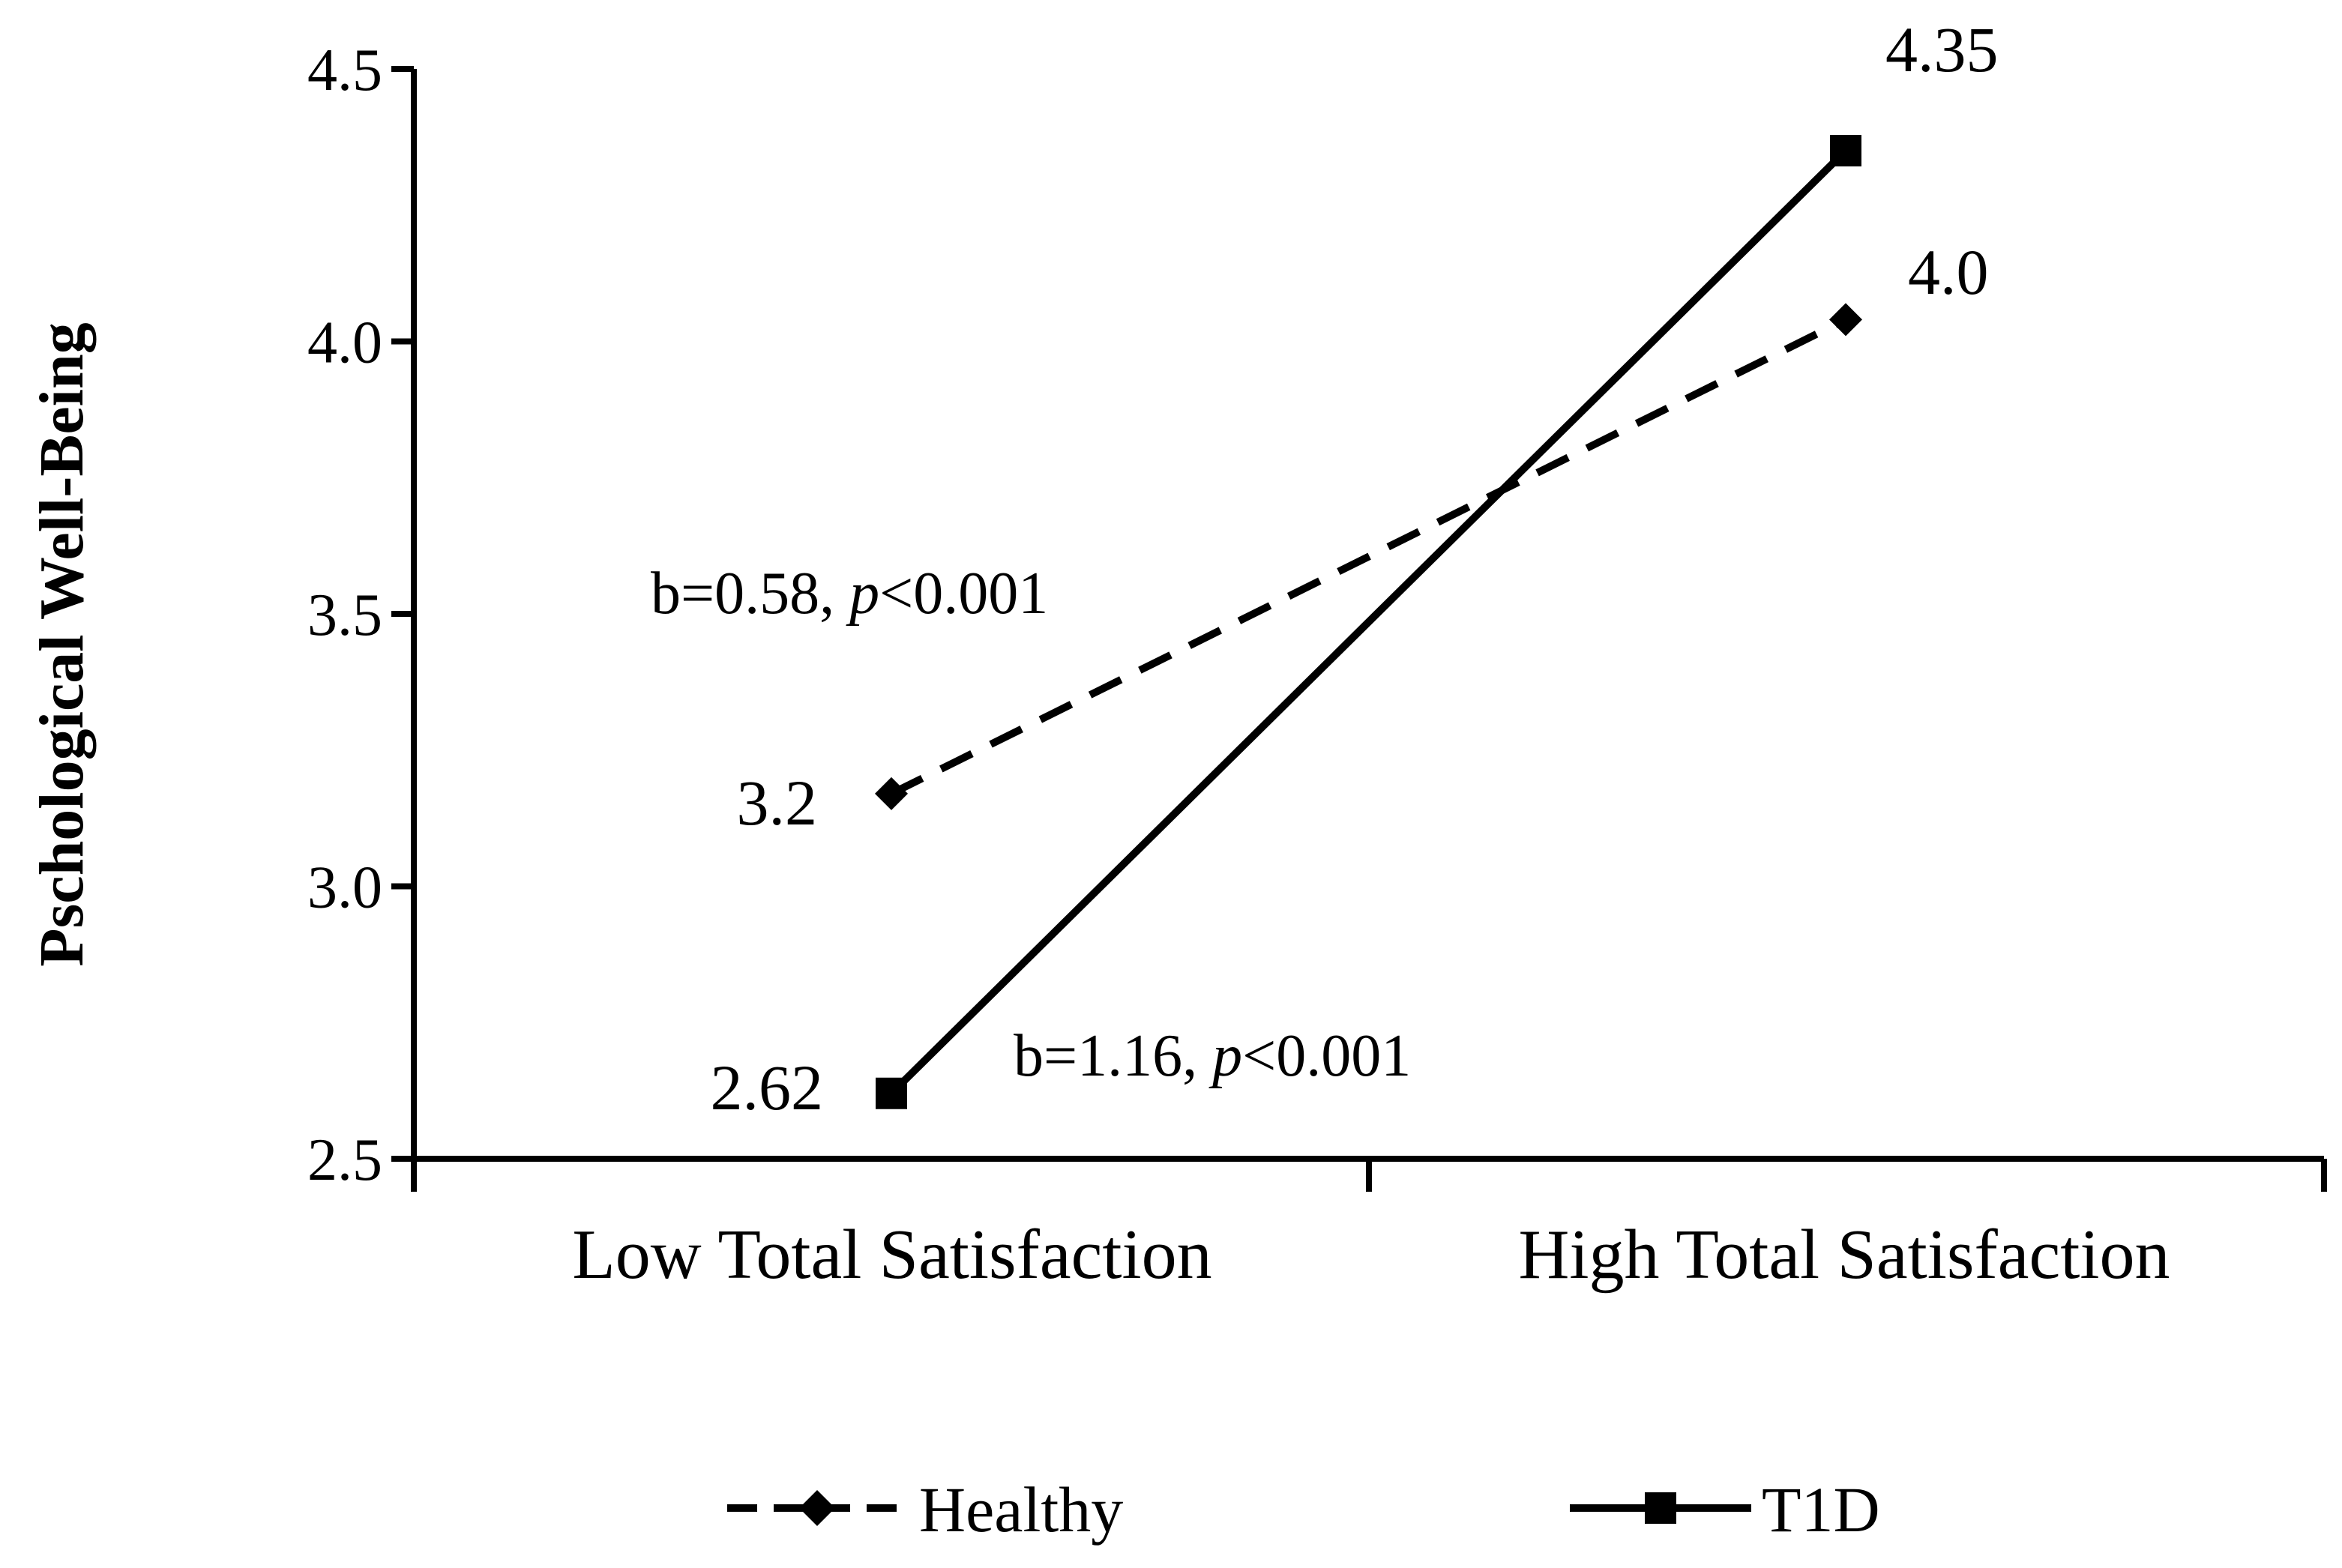  Describe the element at coordinates (1369, 556) in the screenshot. I see `series-line-healthy` at that location.